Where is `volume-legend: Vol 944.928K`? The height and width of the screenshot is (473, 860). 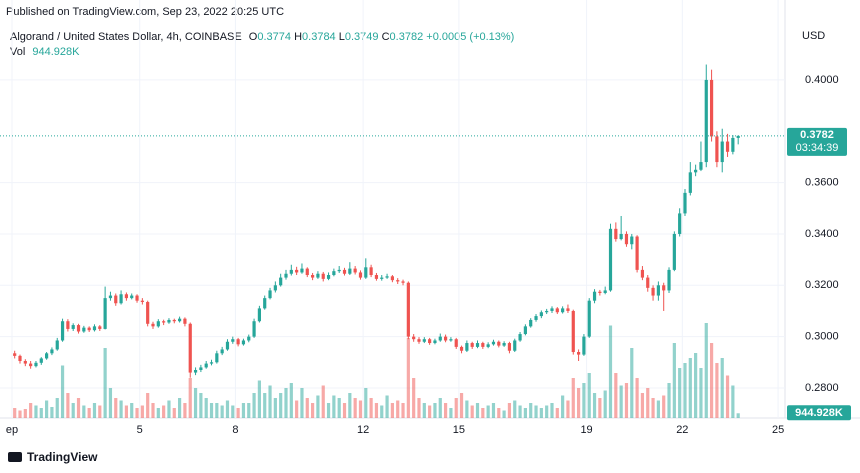
volume-legend: Vol 944.928K is located at coordinates (44, 52).